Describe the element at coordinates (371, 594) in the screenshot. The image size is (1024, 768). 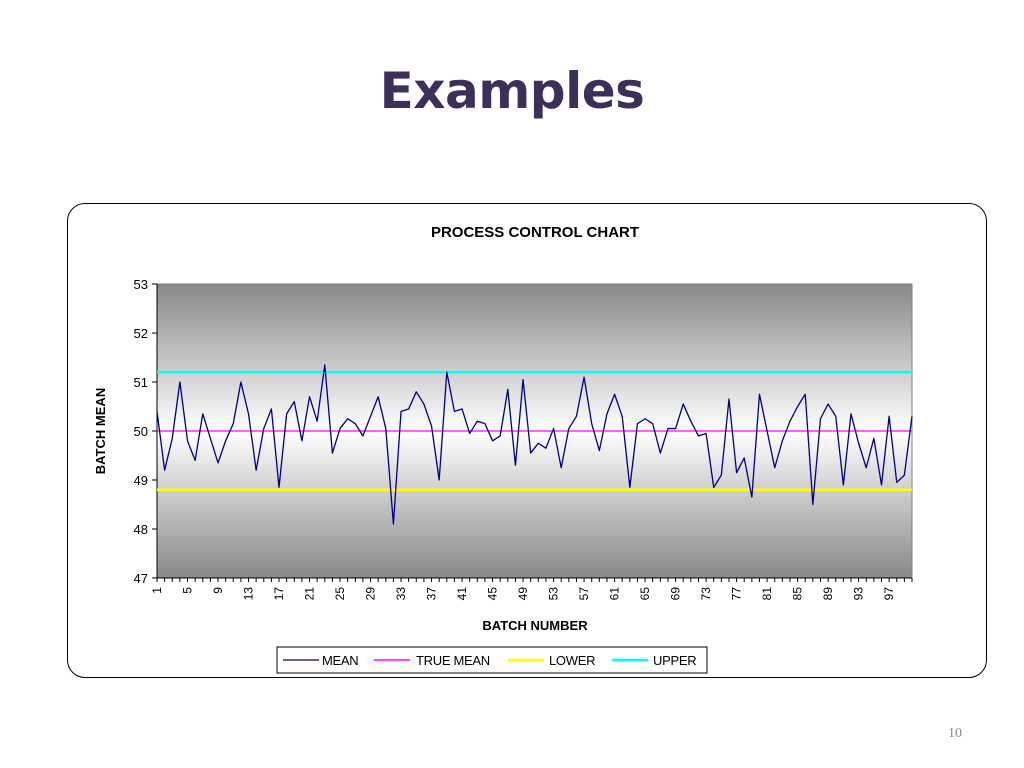
I see `x-tick-label: 29` at that location.